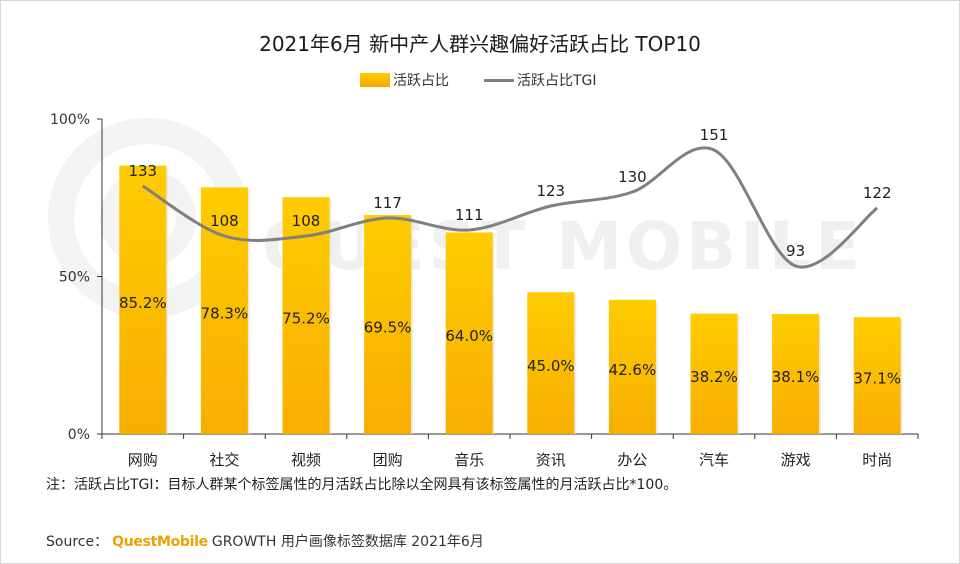  What do you see at coordinates (74, 278) in the screenshot?
I see `y-tick-label: 50%` at bounding box center [74, 278].